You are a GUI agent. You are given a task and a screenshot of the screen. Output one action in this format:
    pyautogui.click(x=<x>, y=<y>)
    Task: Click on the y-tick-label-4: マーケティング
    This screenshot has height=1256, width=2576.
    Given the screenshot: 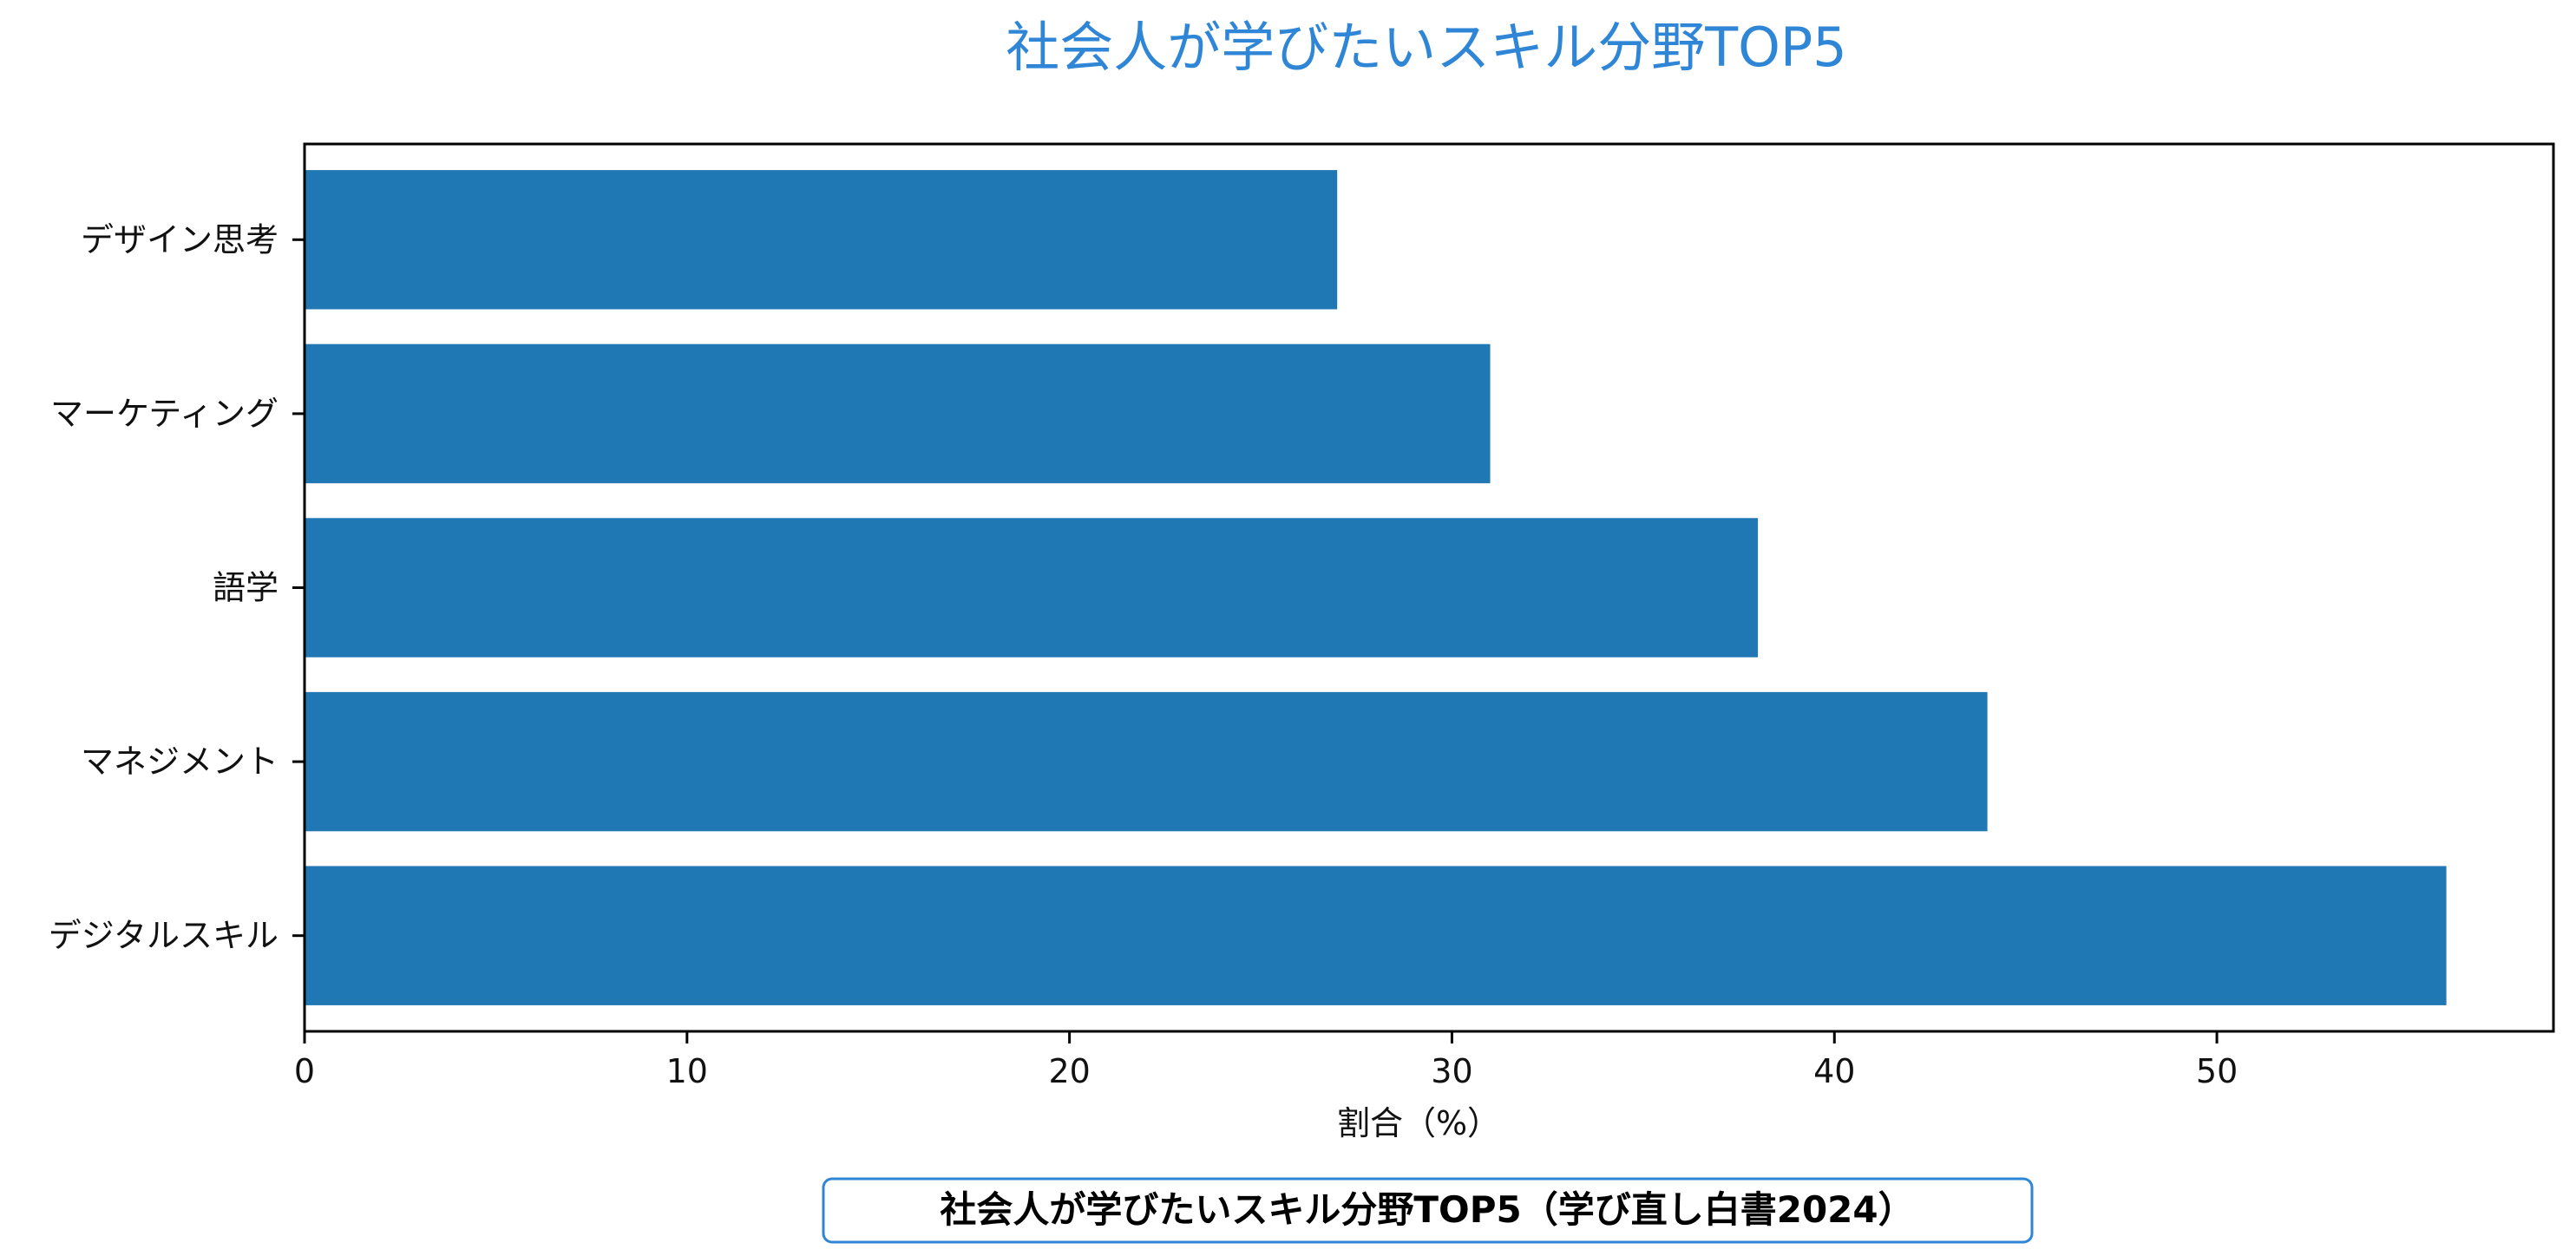 What is the action you would take?
    pyautogui.click(x=164, y=414)
    